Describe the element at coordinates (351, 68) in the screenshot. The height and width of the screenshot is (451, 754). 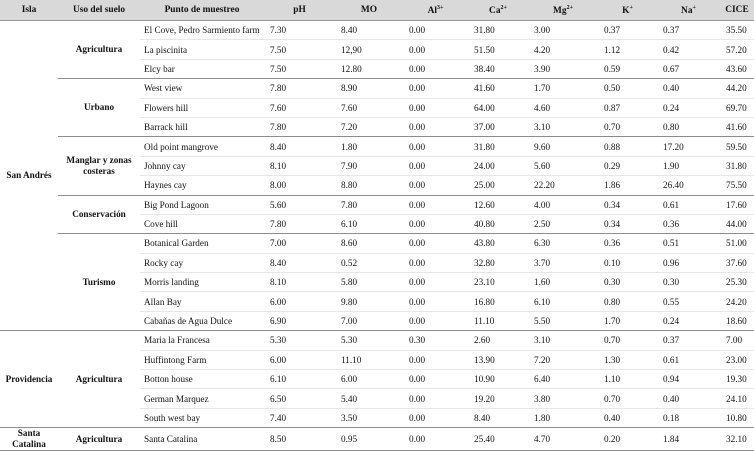
I see `mo-value: 12.80` at that location.